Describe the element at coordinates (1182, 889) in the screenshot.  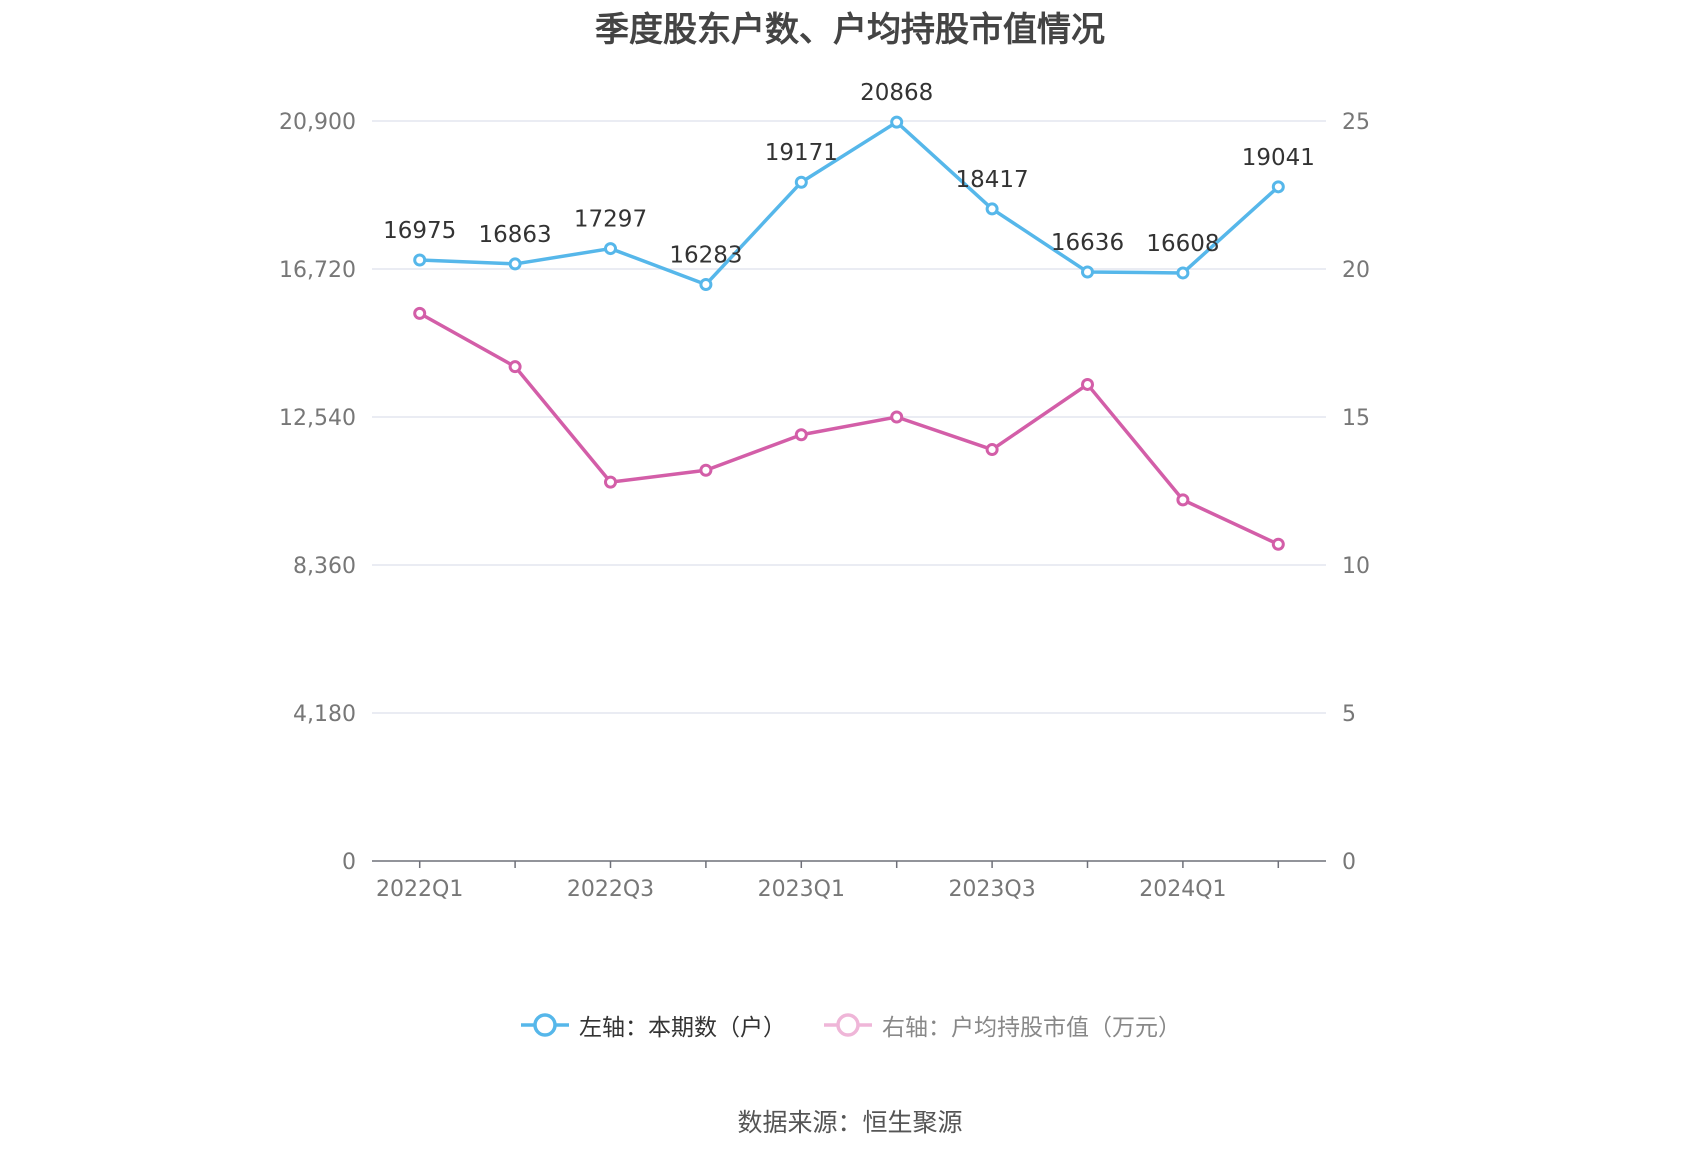
I see `x-axis-tick-label: 2024Q1` at that location.